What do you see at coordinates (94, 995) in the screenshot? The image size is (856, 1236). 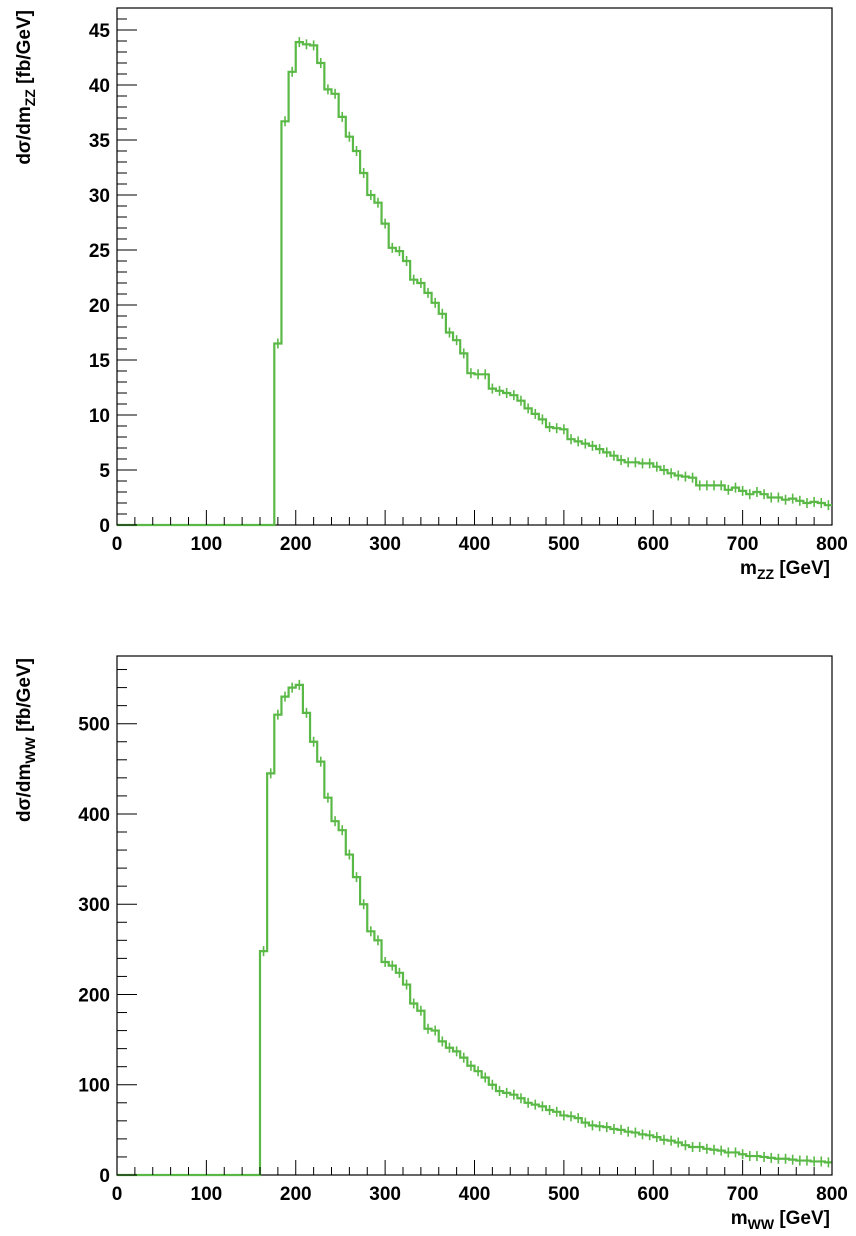 I see `y-tick-label: 200` at bounding box center [94, 995].